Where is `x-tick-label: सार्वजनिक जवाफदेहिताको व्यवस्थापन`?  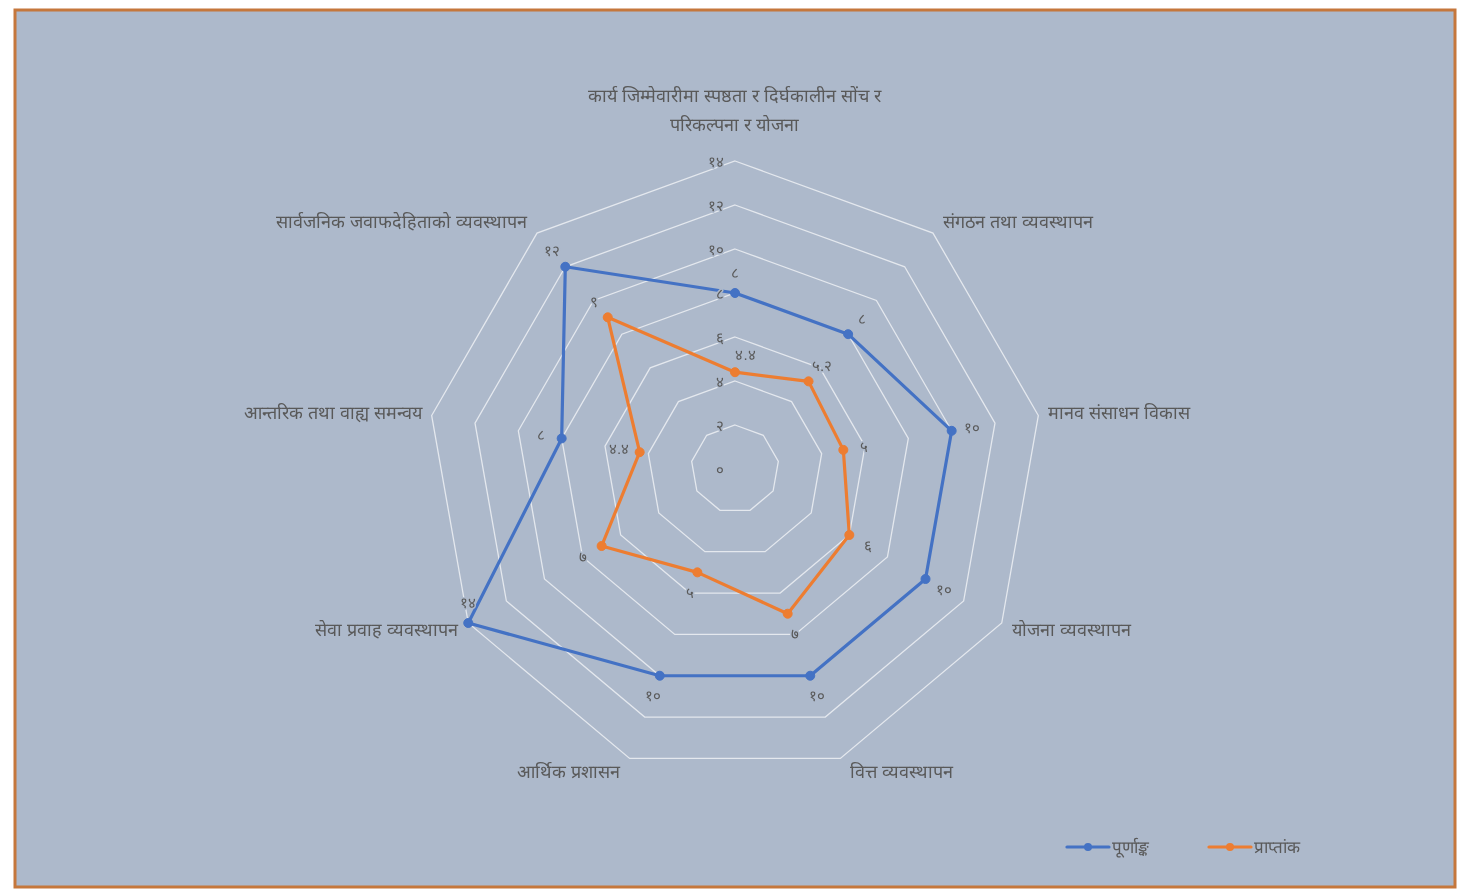 x-tick-label: सार्वजनिक जवाफदेहिताको व्यवस्थापन is located at coordinates (401, 222).